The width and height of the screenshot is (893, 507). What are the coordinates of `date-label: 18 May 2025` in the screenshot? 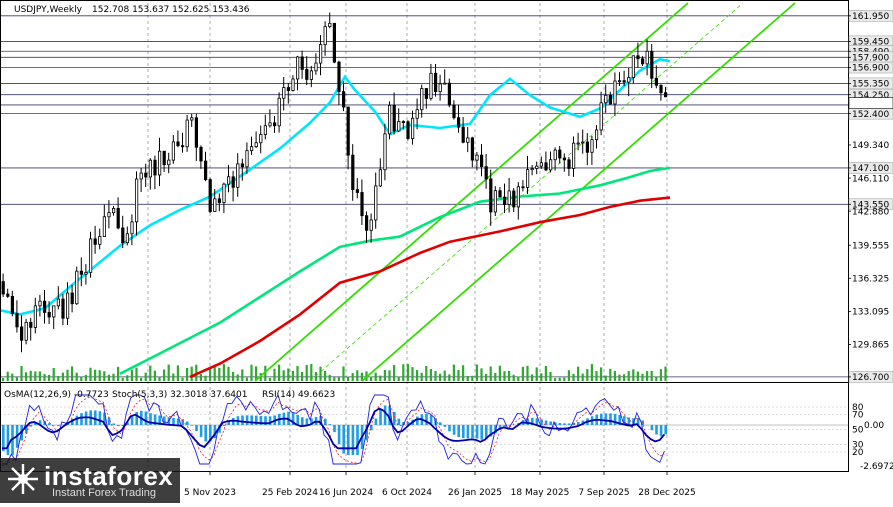 It's located at (540, 493).